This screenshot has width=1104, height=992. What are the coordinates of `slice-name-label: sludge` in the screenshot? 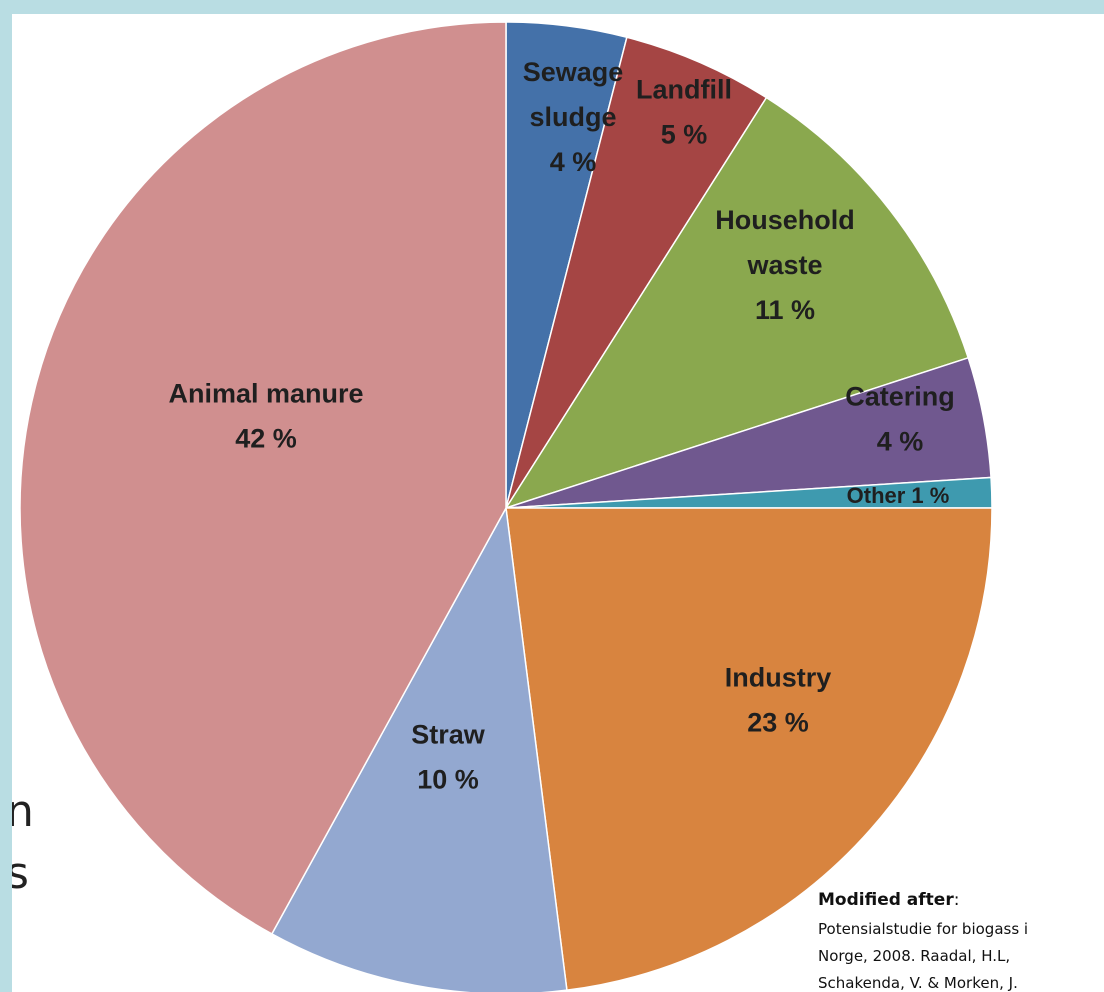 It's located at (572, 117).